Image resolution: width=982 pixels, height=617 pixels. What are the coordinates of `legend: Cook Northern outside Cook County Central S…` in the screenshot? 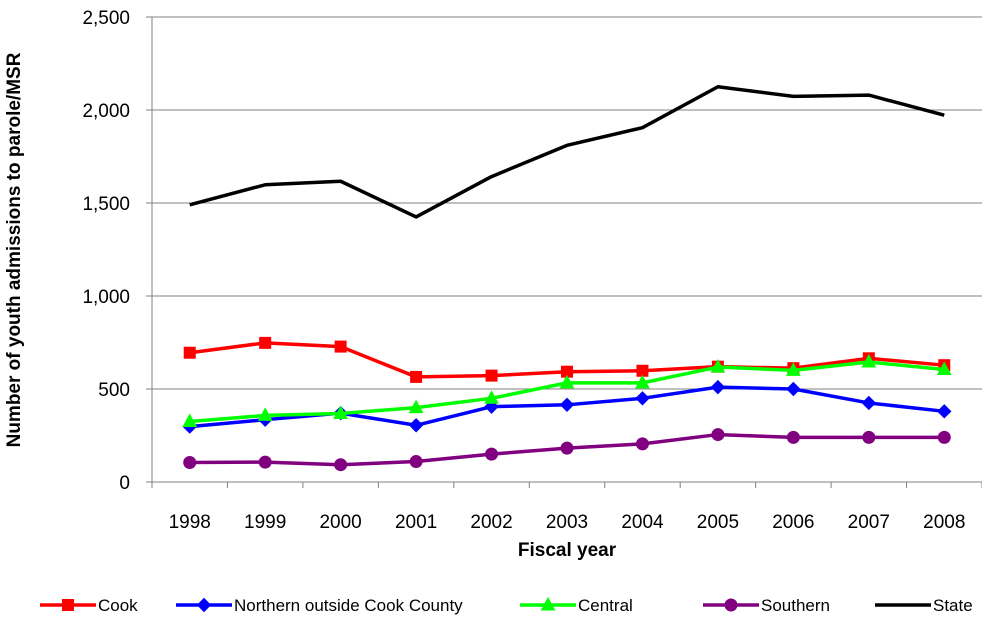 It's located at (506, 605).